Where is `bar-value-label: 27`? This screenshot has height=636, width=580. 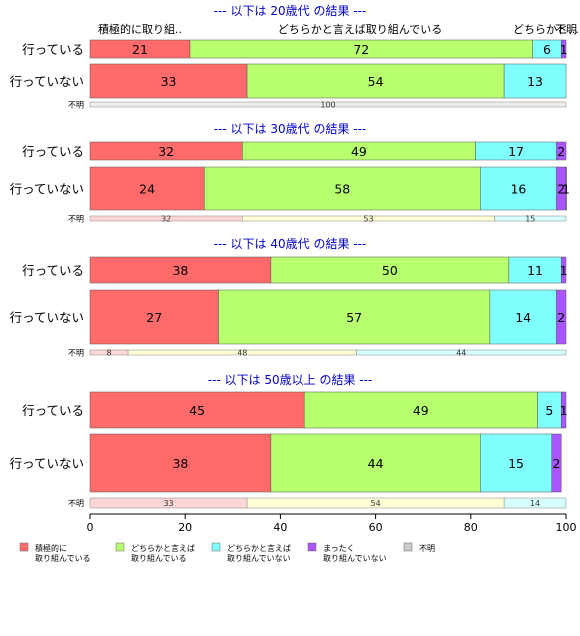
bar-value-label: 27 is located at coordinates (154, 317).